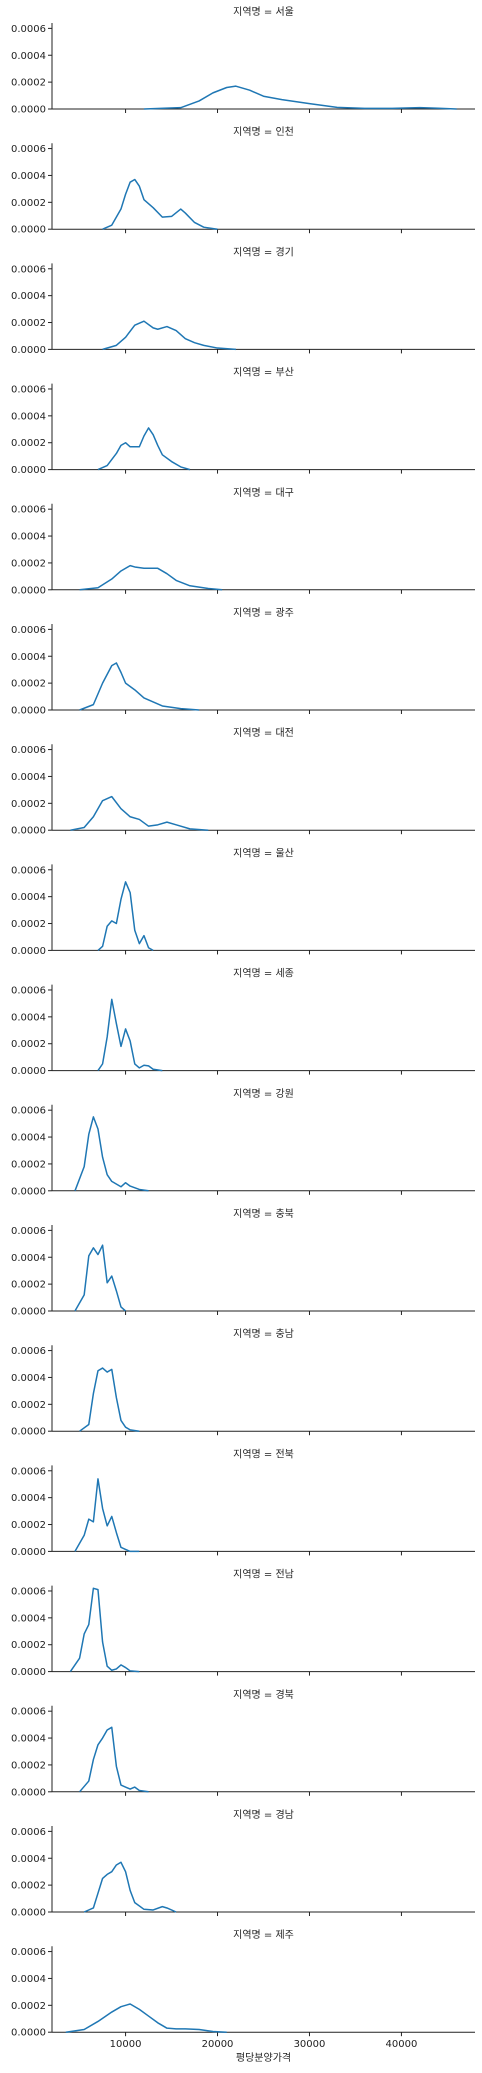  What do you see at coordinates (263, 1214) in the screenshot?
I see `panel-title: 지역명 = 충북` at bounding box center [263, 1214].